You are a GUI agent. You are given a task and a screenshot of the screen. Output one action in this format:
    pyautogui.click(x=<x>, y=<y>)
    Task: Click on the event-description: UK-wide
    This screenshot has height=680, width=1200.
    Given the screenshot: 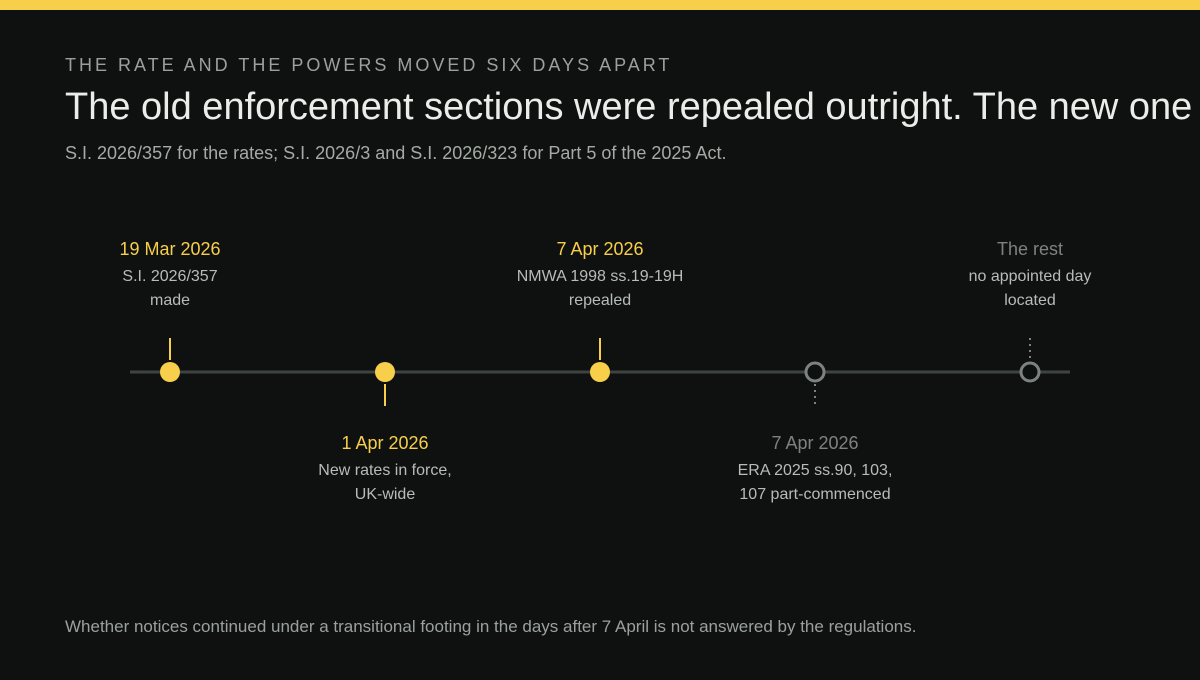 What is the action you would take?
    pyautogui.click(x=385, y=494)
    